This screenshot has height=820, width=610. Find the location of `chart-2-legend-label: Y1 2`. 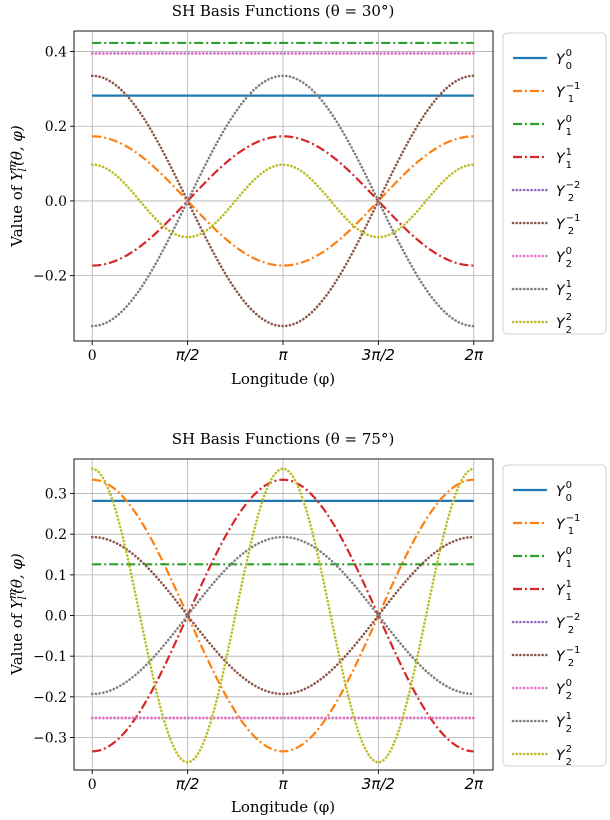

chart-2-legend-label: Y1 2 is located at coordinates (564, 723).